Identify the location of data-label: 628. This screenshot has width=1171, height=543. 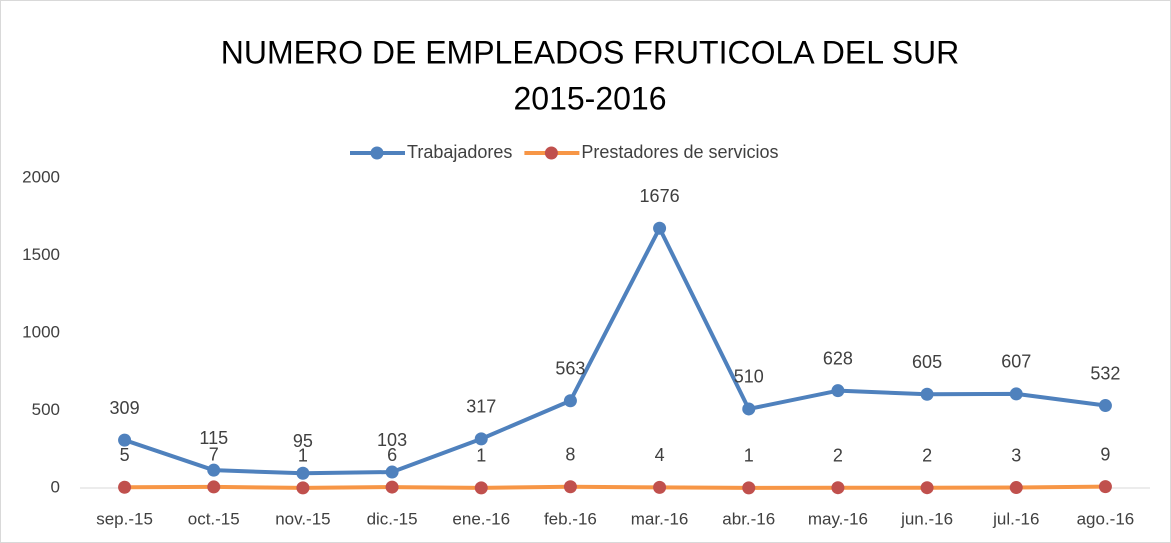
(838, 358).